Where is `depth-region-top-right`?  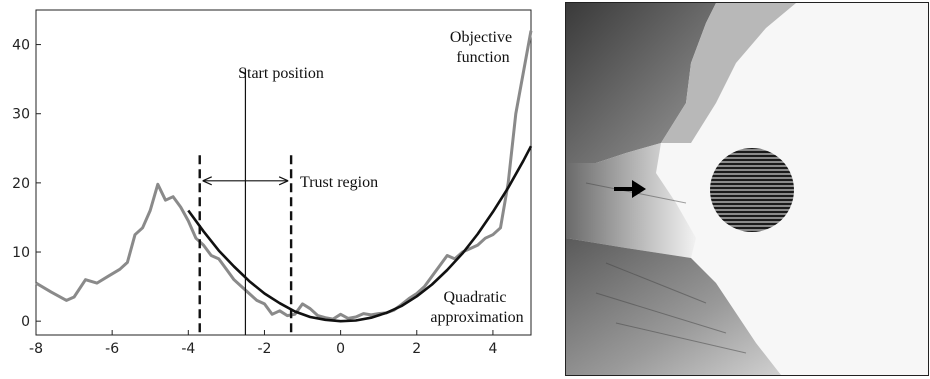 depth-region-top-right is located at coordinates (728, 73).